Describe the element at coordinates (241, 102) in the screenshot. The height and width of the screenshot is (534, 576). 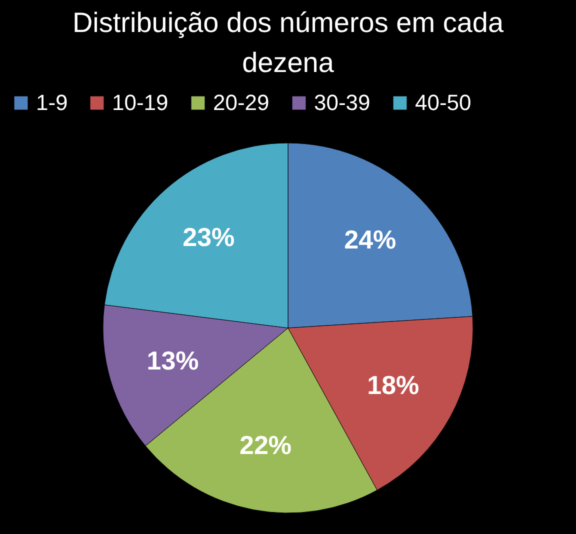
I see `legend-label: 20-29` at that location.